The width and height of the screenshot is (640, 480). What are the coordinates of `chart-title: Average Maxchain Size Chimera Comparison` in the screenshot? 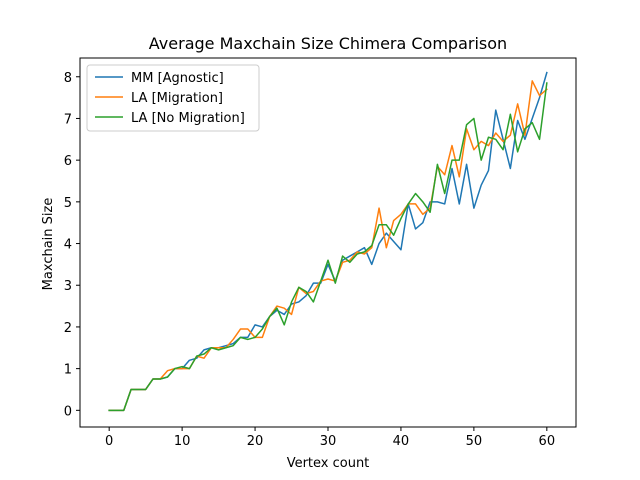 It's located at (328, 43).